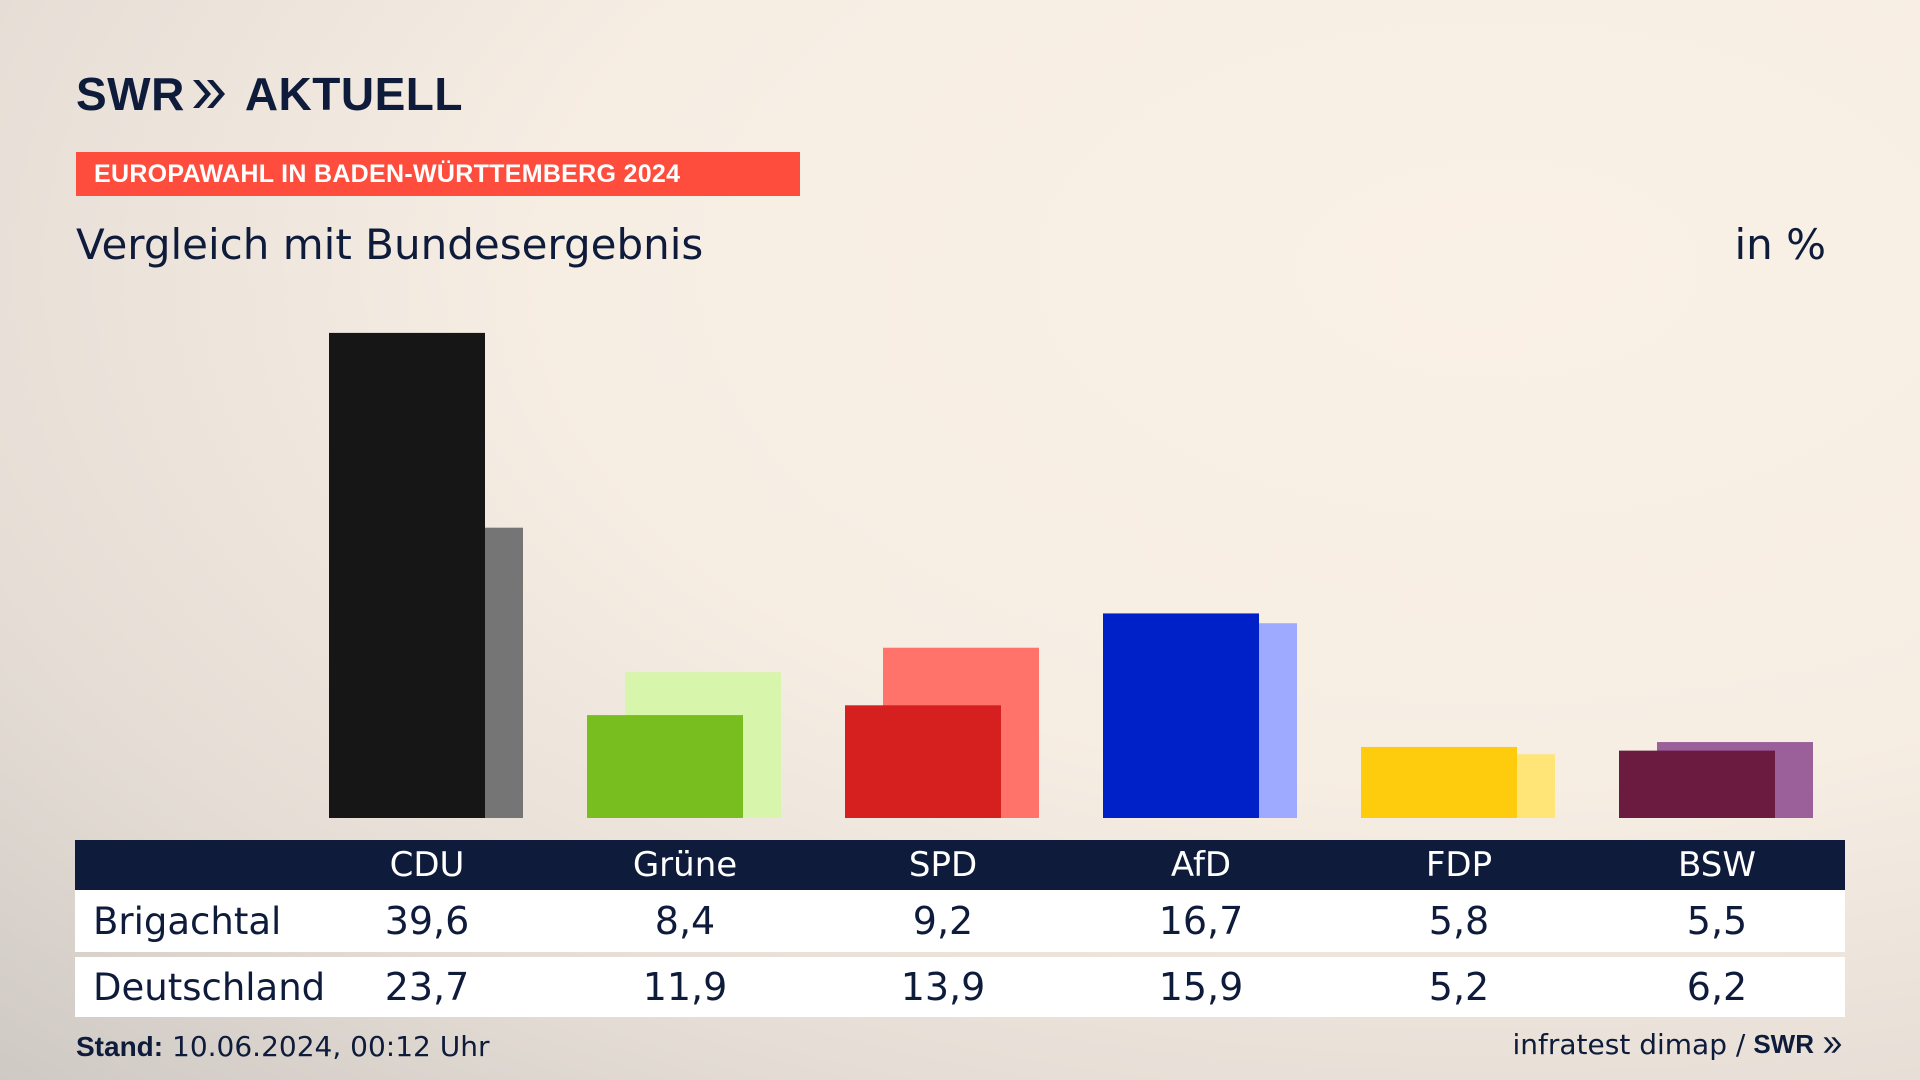  What do you see at coordinates (1780, 244) in the screenshot?
I see `unit-label: in %` at bounding box center [1780, 244].